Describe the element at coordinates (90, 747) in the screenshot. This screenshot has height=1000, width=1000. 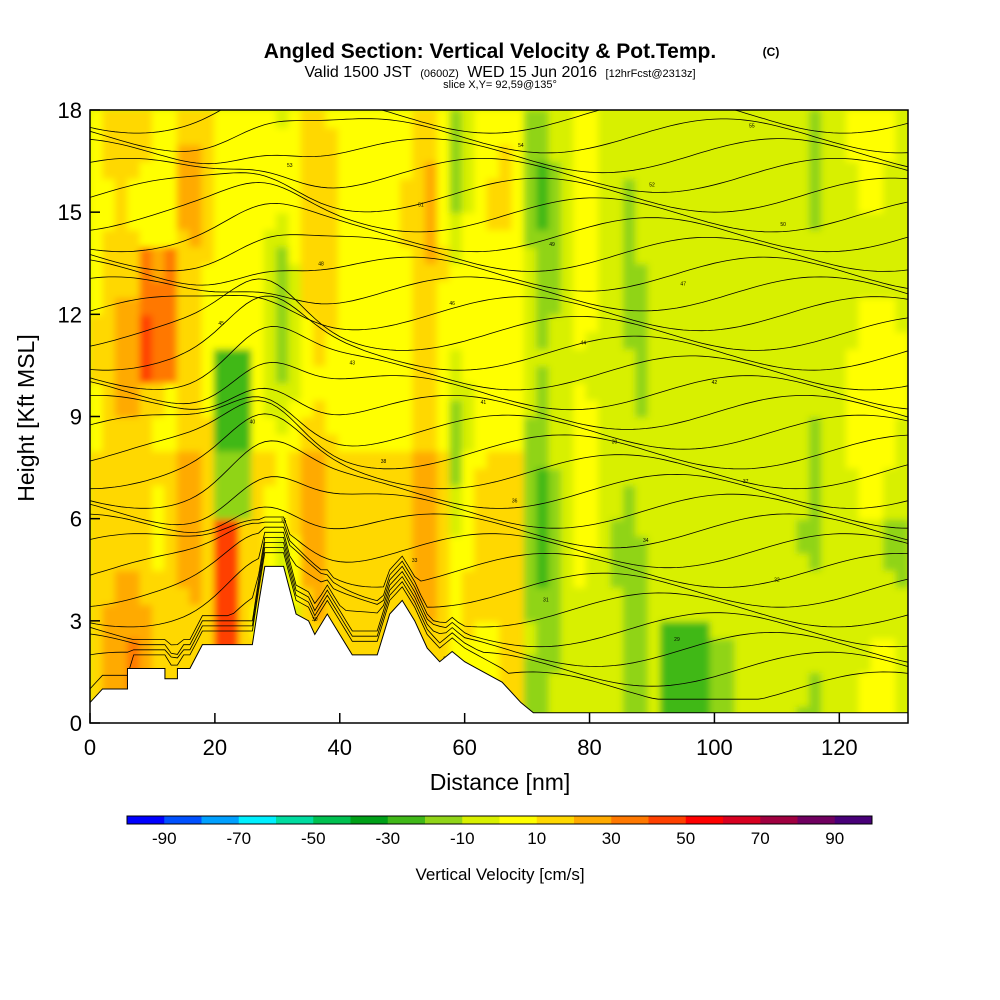
I see `x-tick-label: 0` at that location.